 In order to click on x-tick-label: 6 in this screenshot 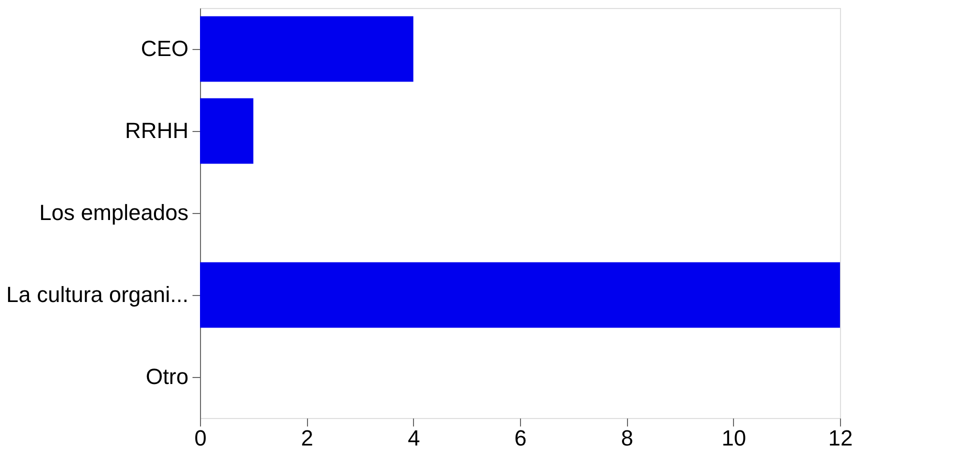, I will do `click(520, 438)`.